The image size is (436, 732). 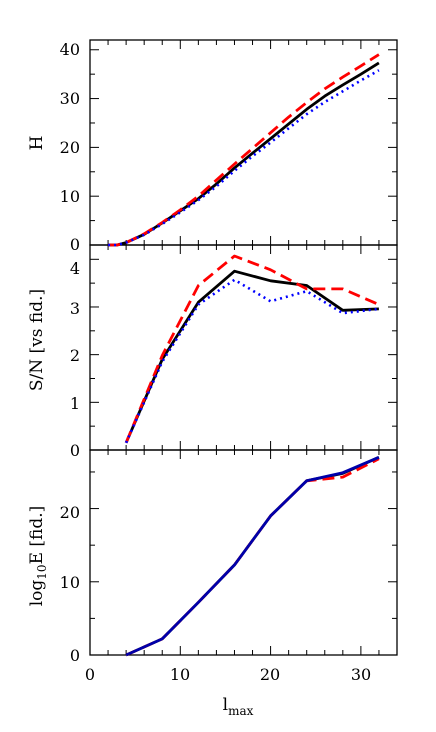 What do you see at coordinates (270, 674) in the screenshot?
I see `x-tick-label: 20` at bounding box center [270, 674].